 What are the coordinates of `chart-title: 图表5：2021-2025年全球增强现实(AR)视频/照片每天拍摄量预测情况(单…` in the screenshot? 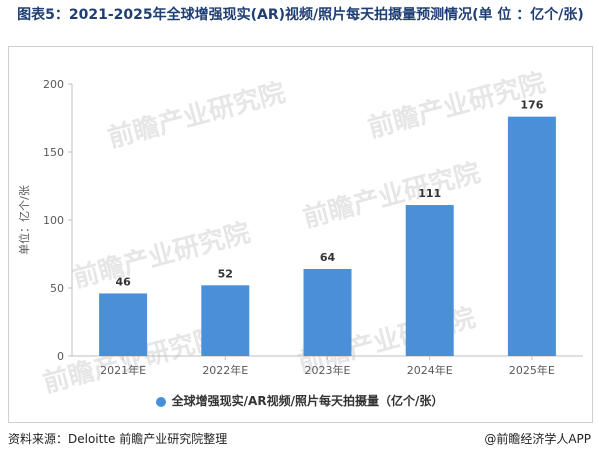 It's located at (300, 15).